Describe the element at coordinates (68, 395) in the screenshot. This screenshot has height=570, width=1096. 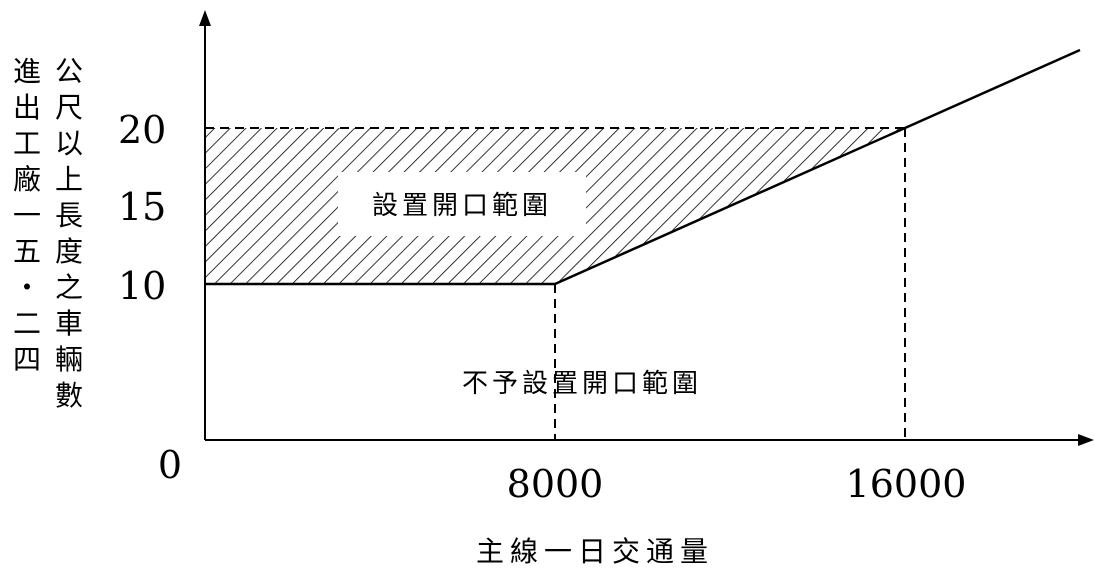
I see `y-label-char: 數` at that location.